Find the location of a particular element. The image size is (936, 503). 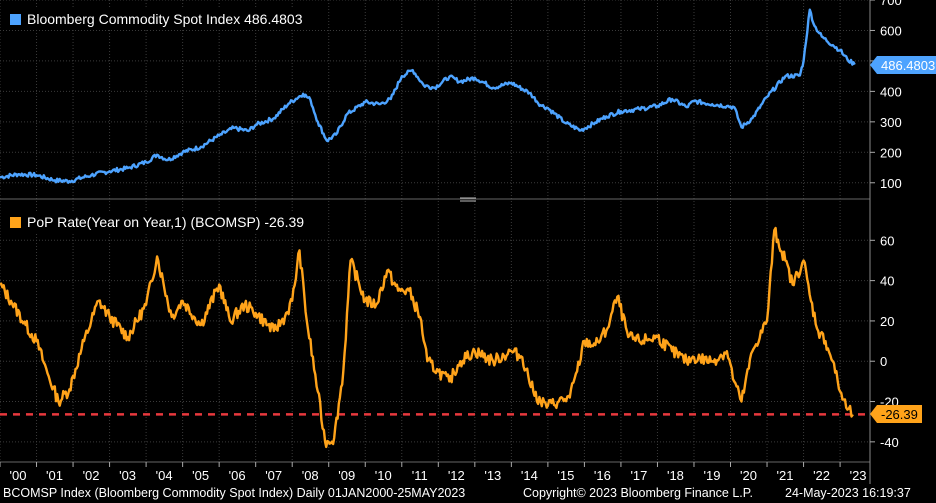

x-tick-label: '19 is located at coordinates (712, 475).